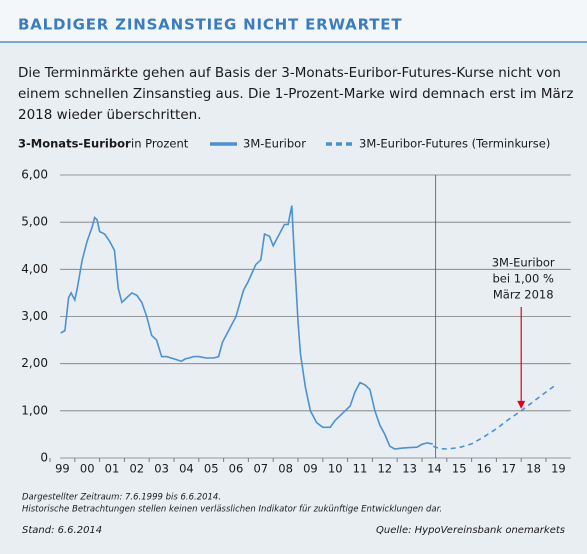 The image size is (587, 554). Describe the element at coordinates (34, 363) in the screenshot. I see `y-tick-label: 2,00` at that location.